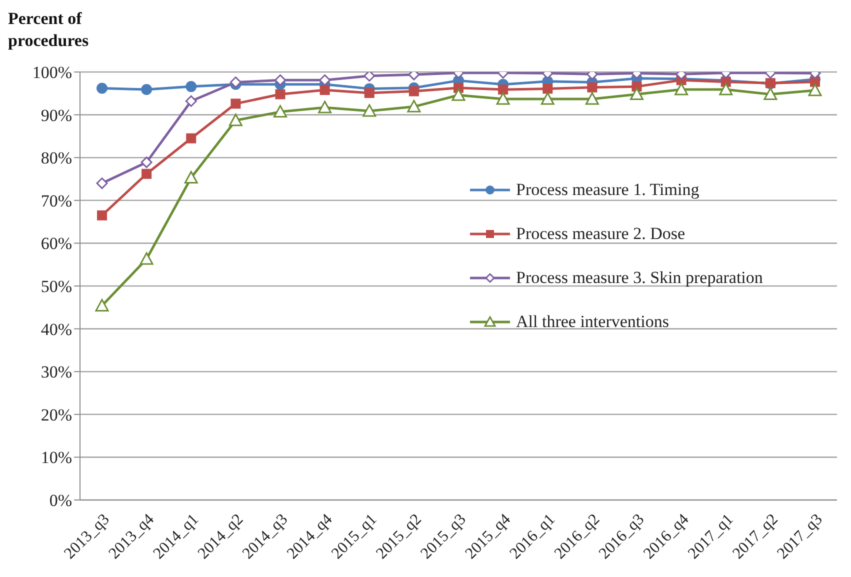 The height and width of the screenshot is (577, 851). Describe the element at coordinates (56, 286) in the screenshot. I see `y-tick-label: 50%` at that location.